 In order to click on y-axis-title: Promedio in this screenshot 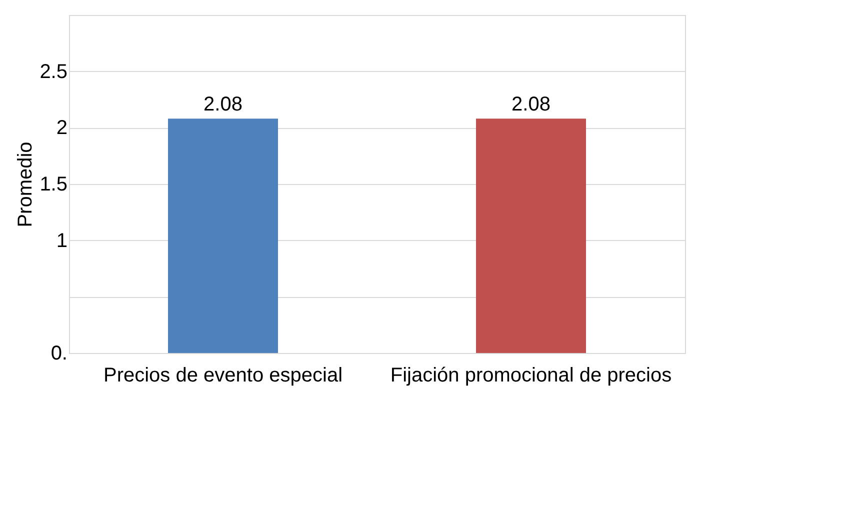, I will do `click(25, 185)`.